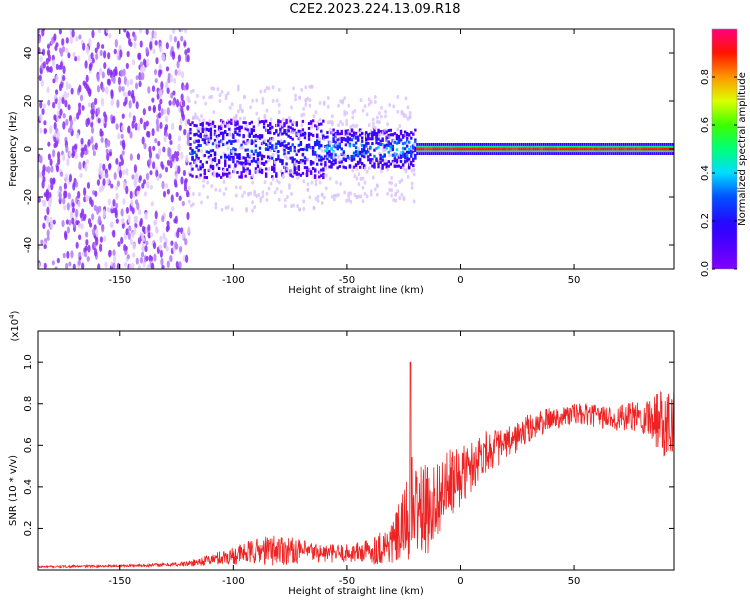 The height and width of the screenshot is (600, 750). What do you see at coordinates (356, 290) in the screenshot?
I see `x-axis-label: Height of straight line (km)` at bounding box center [356, 290].